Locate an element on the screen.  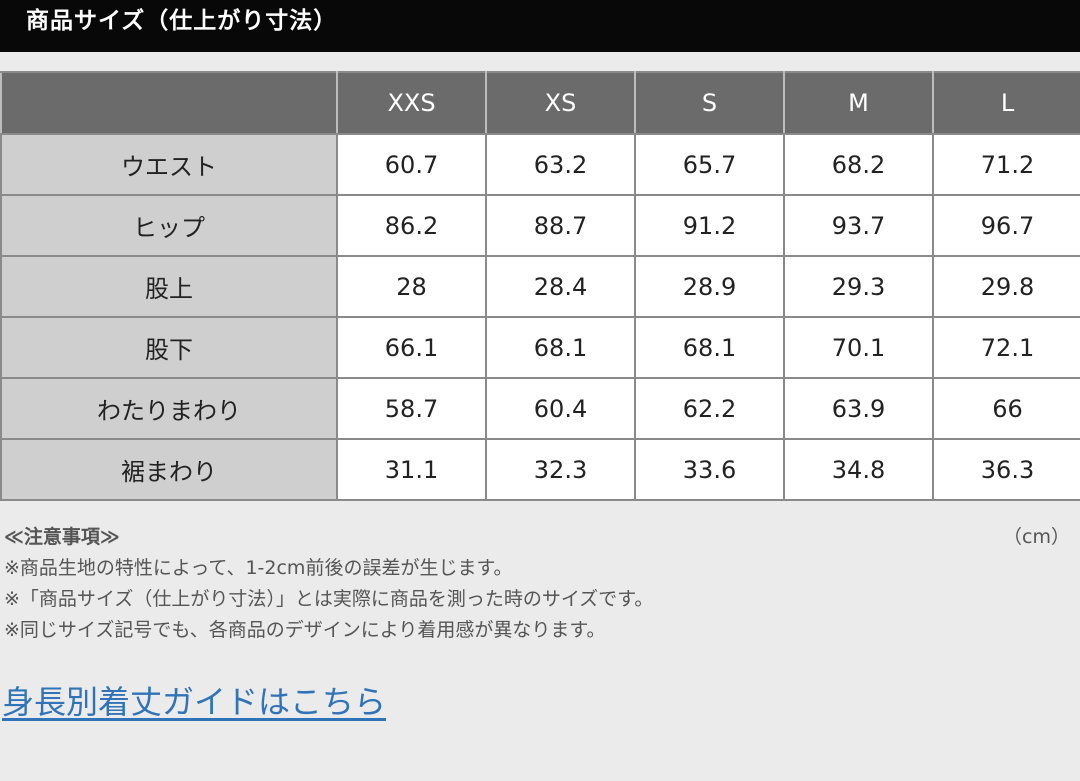
table-cell: 58.7 is located at coordinates (411, 408).